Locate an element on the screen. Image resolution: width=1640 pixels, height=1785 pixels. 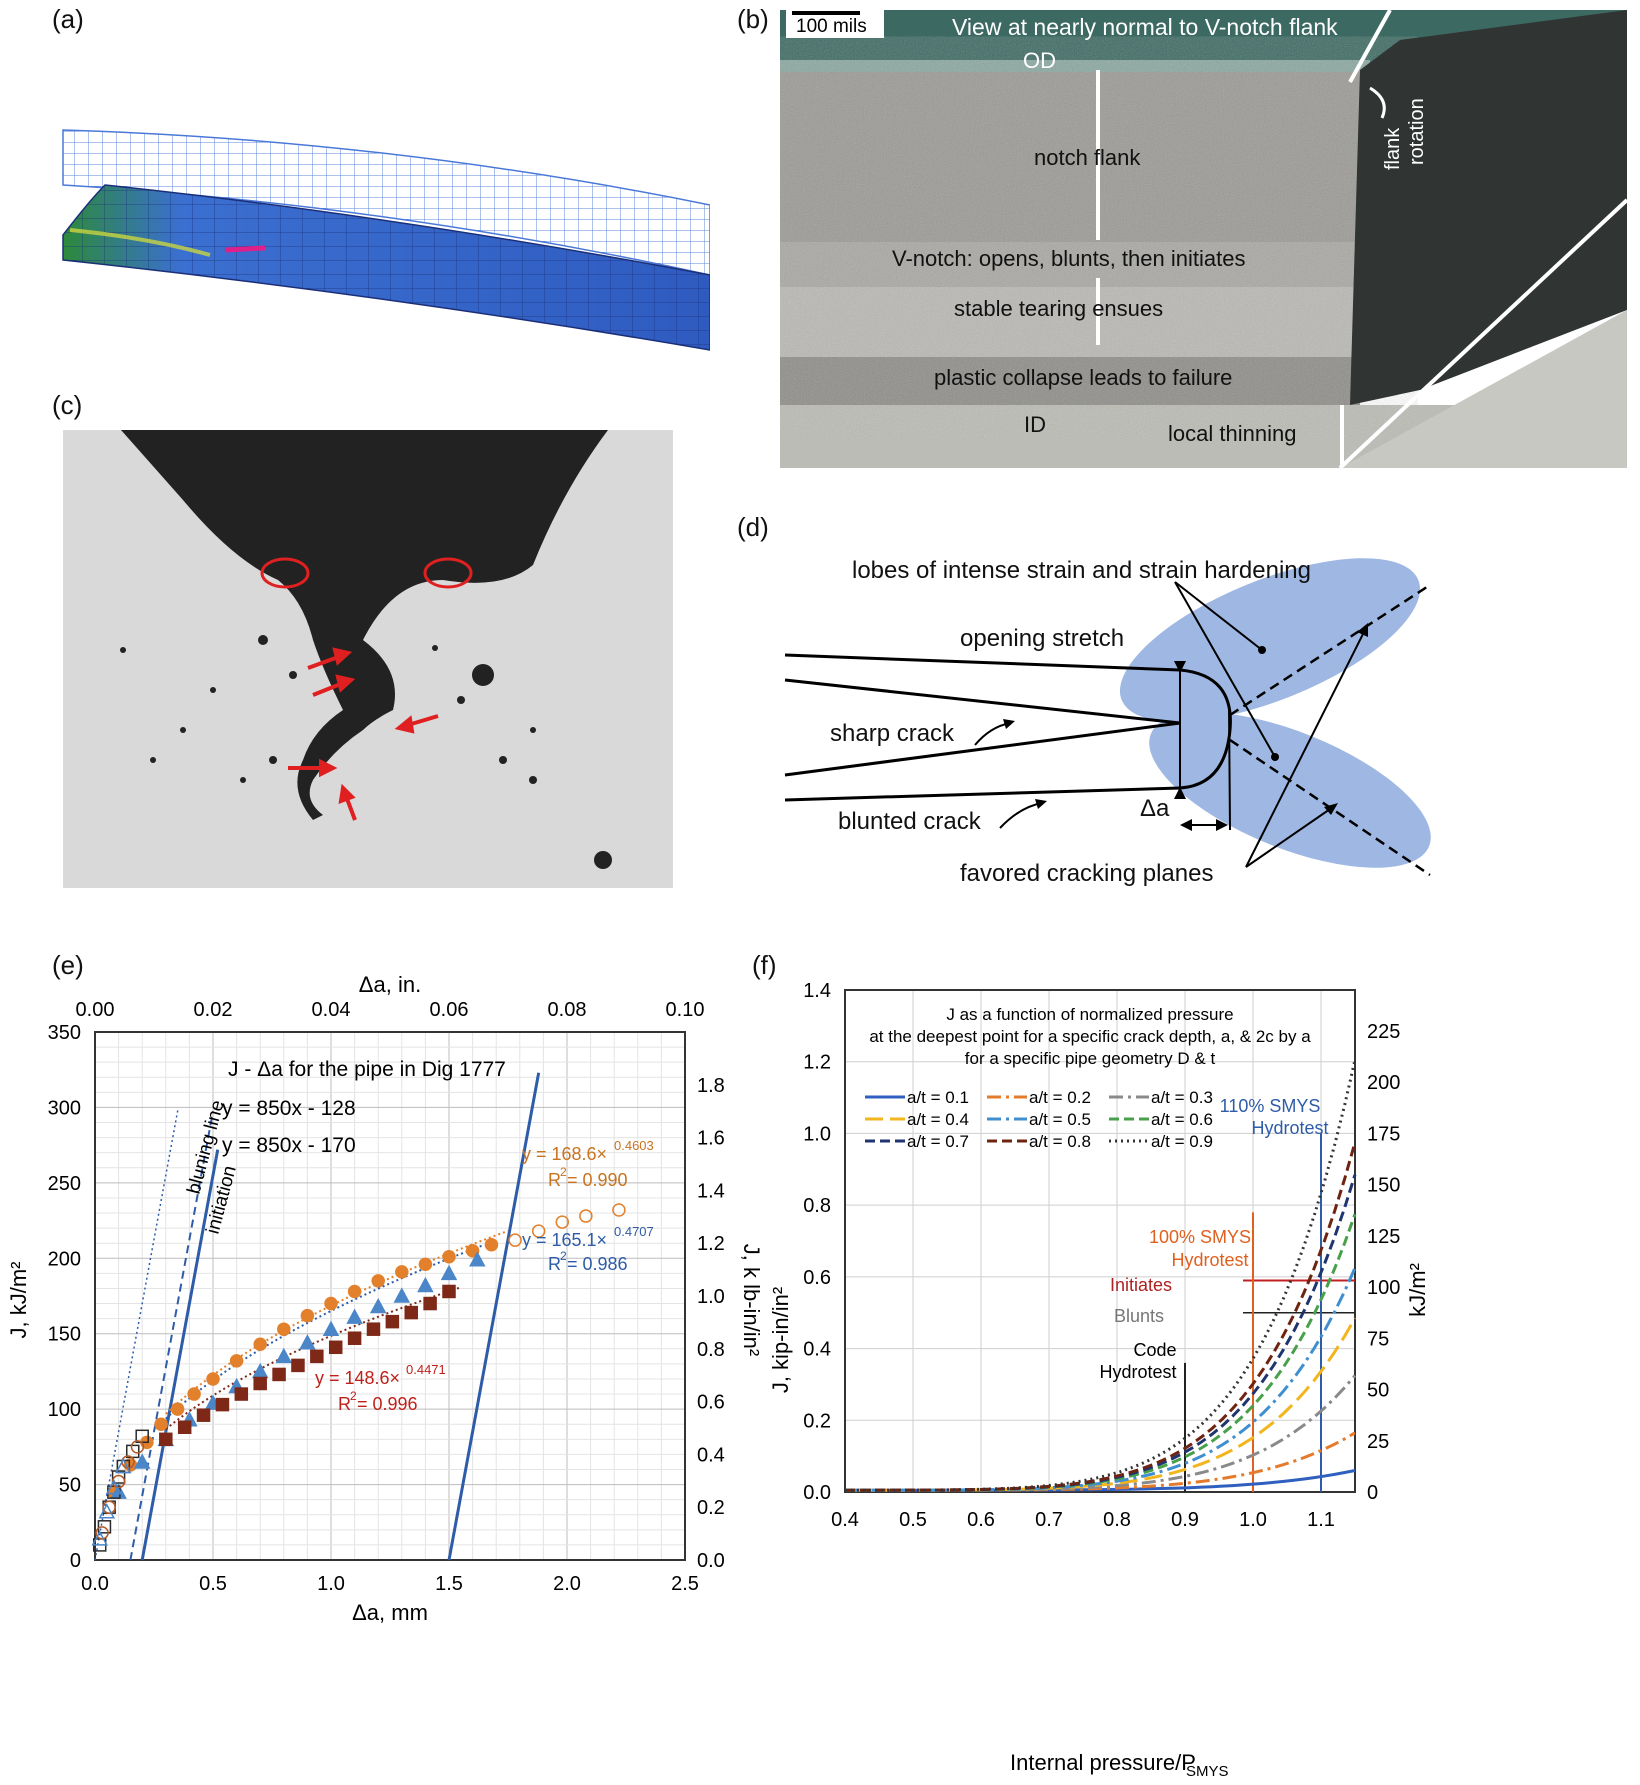
chart-e-y2label: J, k lb-in/in² is located at coordinates (751, 1300).